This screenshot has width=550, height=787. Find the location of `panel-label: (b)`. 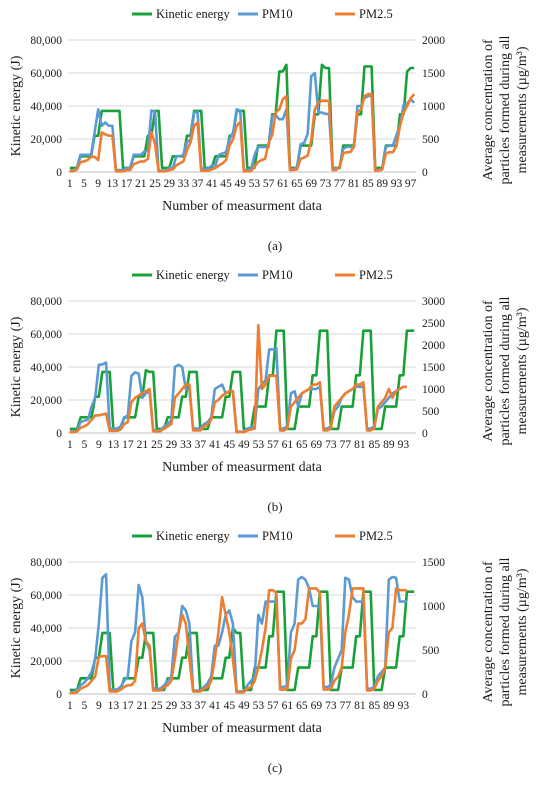

panel-label: (b) is located at coordinates (274, 506).